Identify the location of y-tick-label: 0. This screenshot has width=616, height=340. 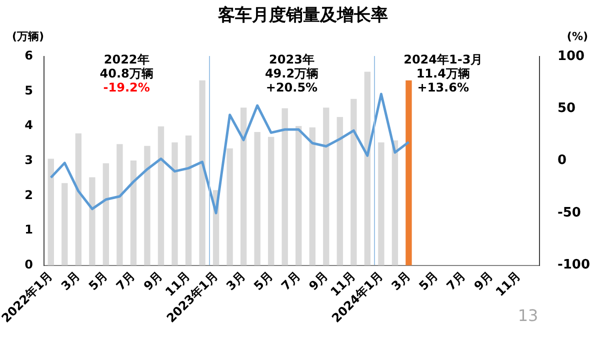
(29, 264).